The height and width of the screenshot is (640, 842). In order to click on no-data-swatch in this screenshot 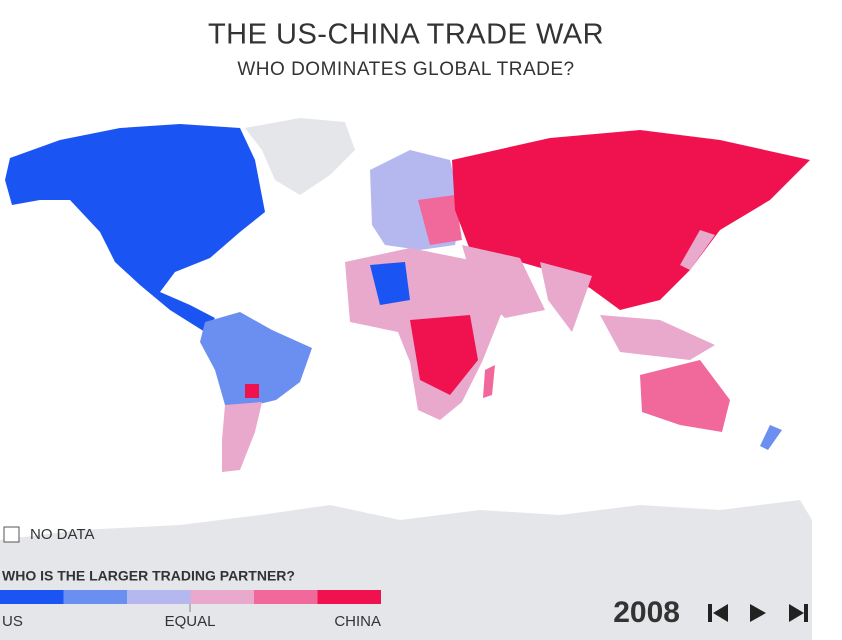, I will do `click(11, 534)`.